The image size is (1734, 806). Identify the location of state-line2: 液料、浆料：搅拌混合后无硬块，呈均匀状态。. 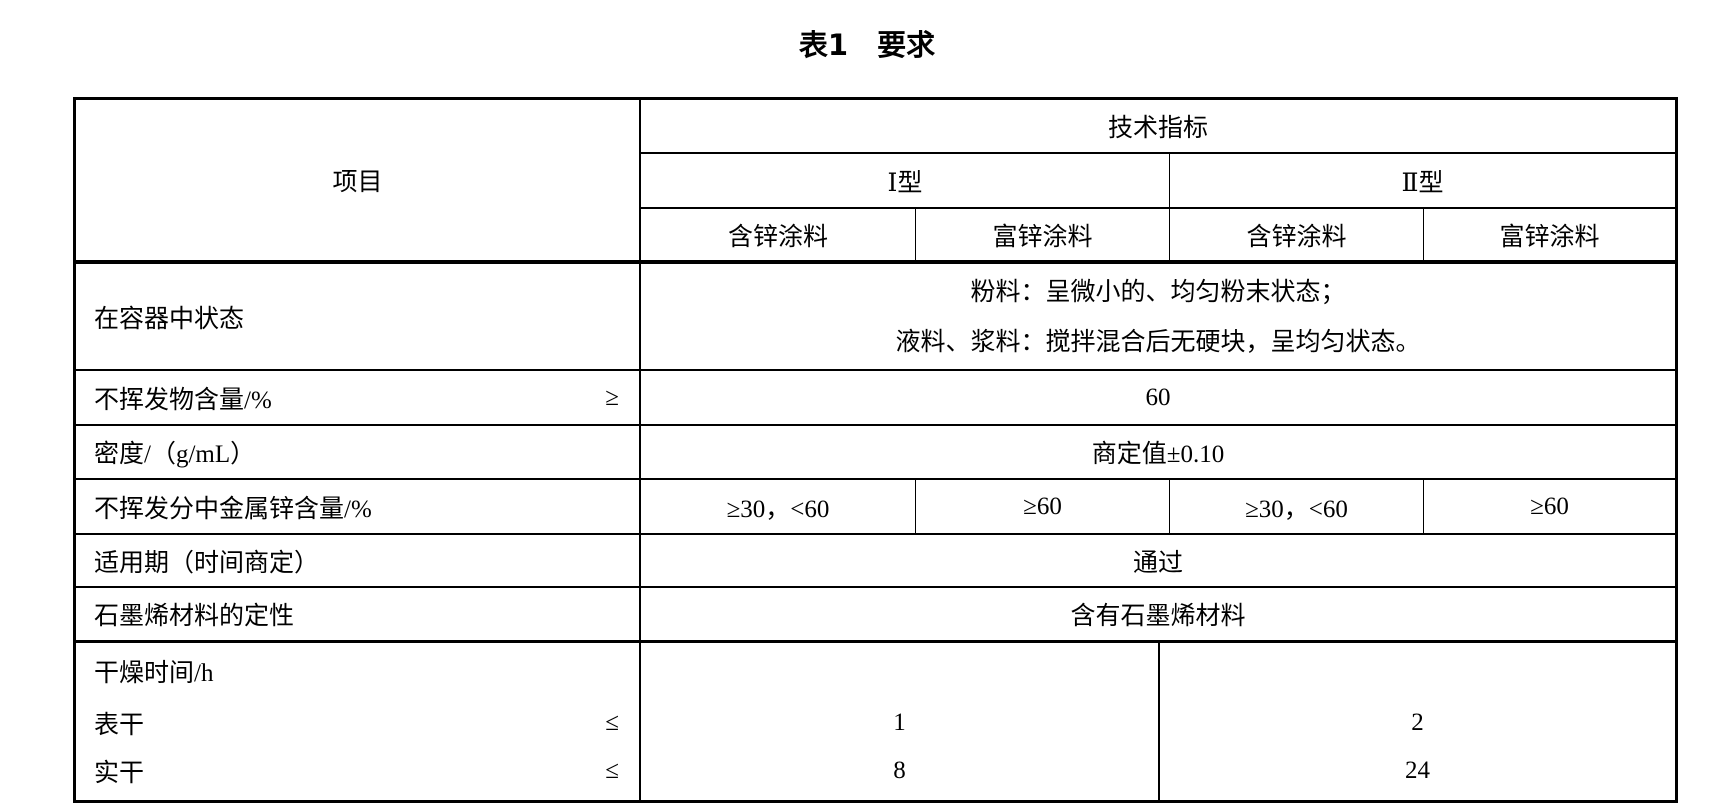
(1158, 342).